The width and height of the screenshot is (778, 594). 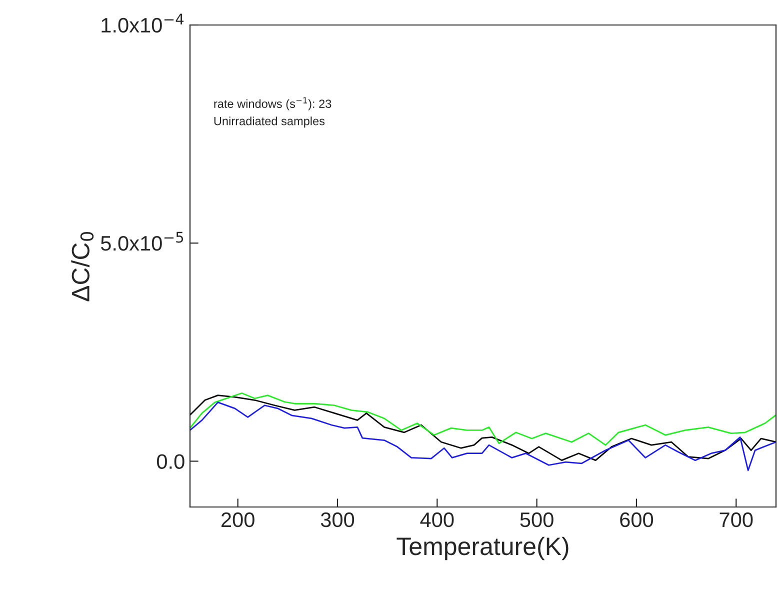 What do you see at coordinates (736, 520) in the screenshot?
I see `x-tick-label: 700` at bounding box center [736, 520].